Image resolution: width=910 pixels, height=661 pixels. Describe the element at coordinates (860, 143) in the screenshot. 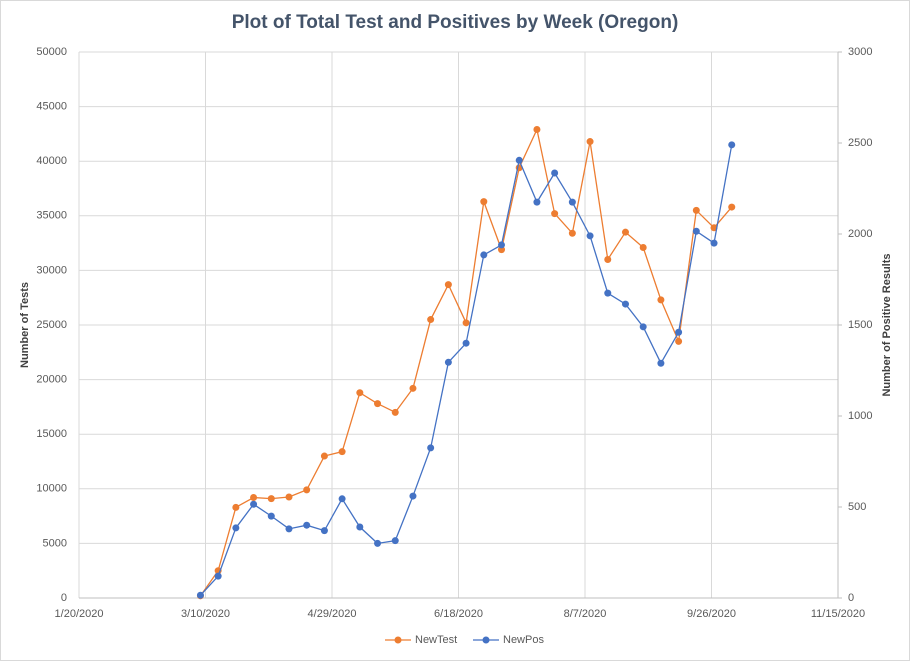

I see `y2-tick-label: 2500` at that location.